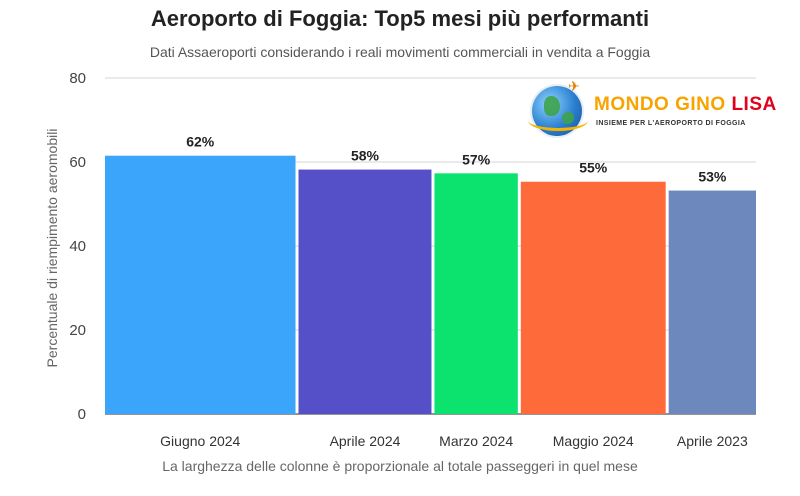 This screenshot has height=496, width=800. Describe the element at coordinates (476, 159) in the screenshot. I see `data-label: 57%` at that location.